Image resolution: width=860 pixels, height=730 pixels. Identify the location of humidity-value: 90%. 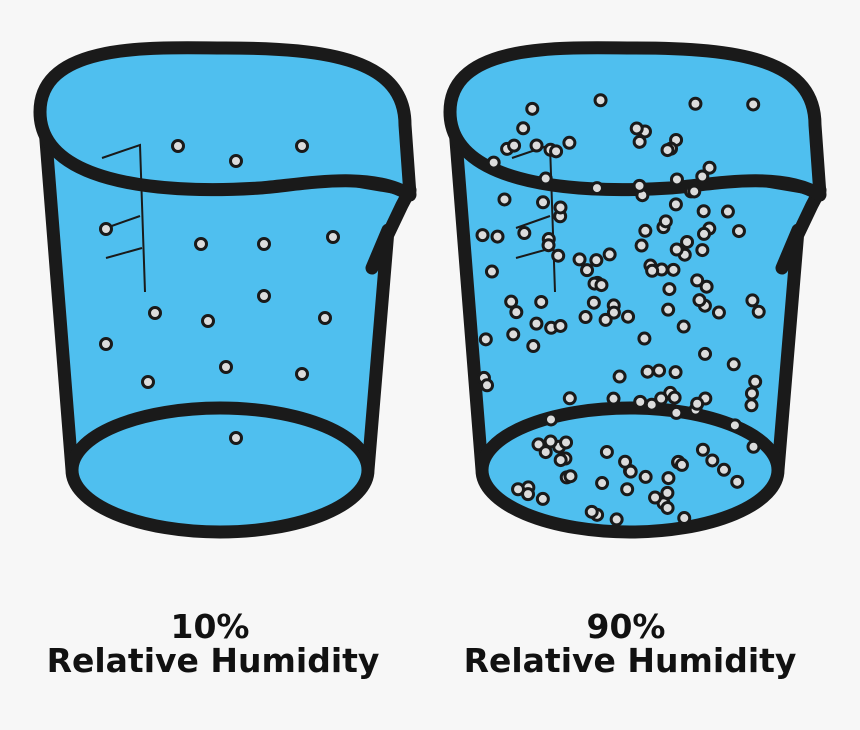
(626, 626).